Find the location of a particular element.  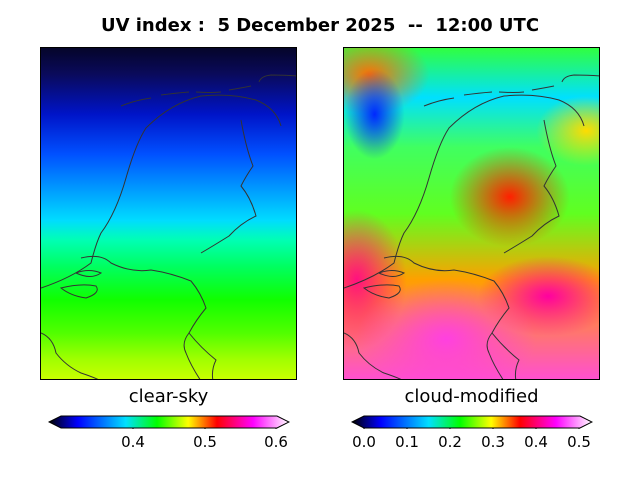

cloud-modified-tick-label: 0.3 is located at coordinates (493, 442).